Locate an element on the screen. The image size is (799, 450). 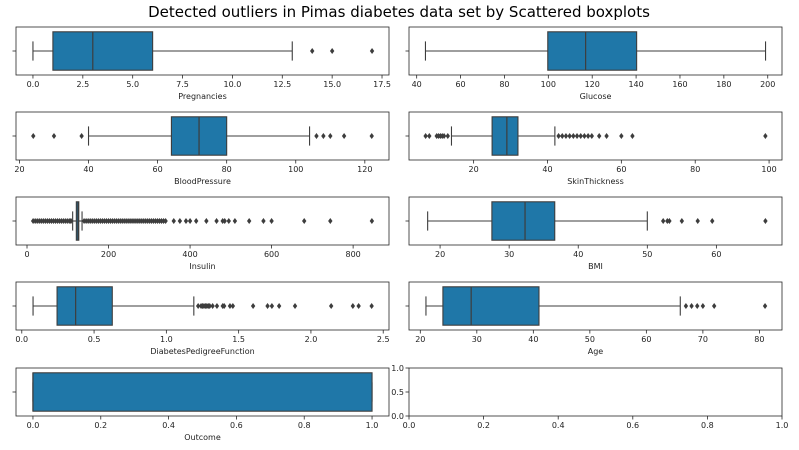
y-tick-label: 0.0 is located at coordinates (397, 416).